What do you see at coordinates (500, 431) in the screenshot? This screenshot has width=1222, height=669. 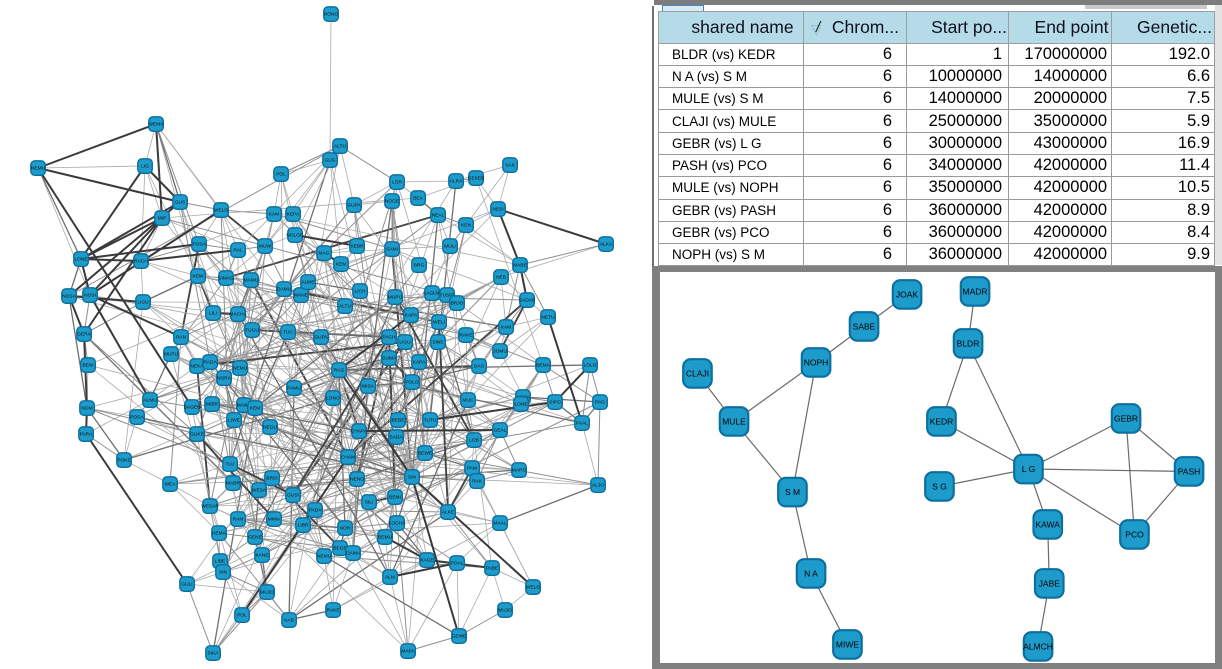 I see `svg-text: GEAL` at bounding box center [500, 431].